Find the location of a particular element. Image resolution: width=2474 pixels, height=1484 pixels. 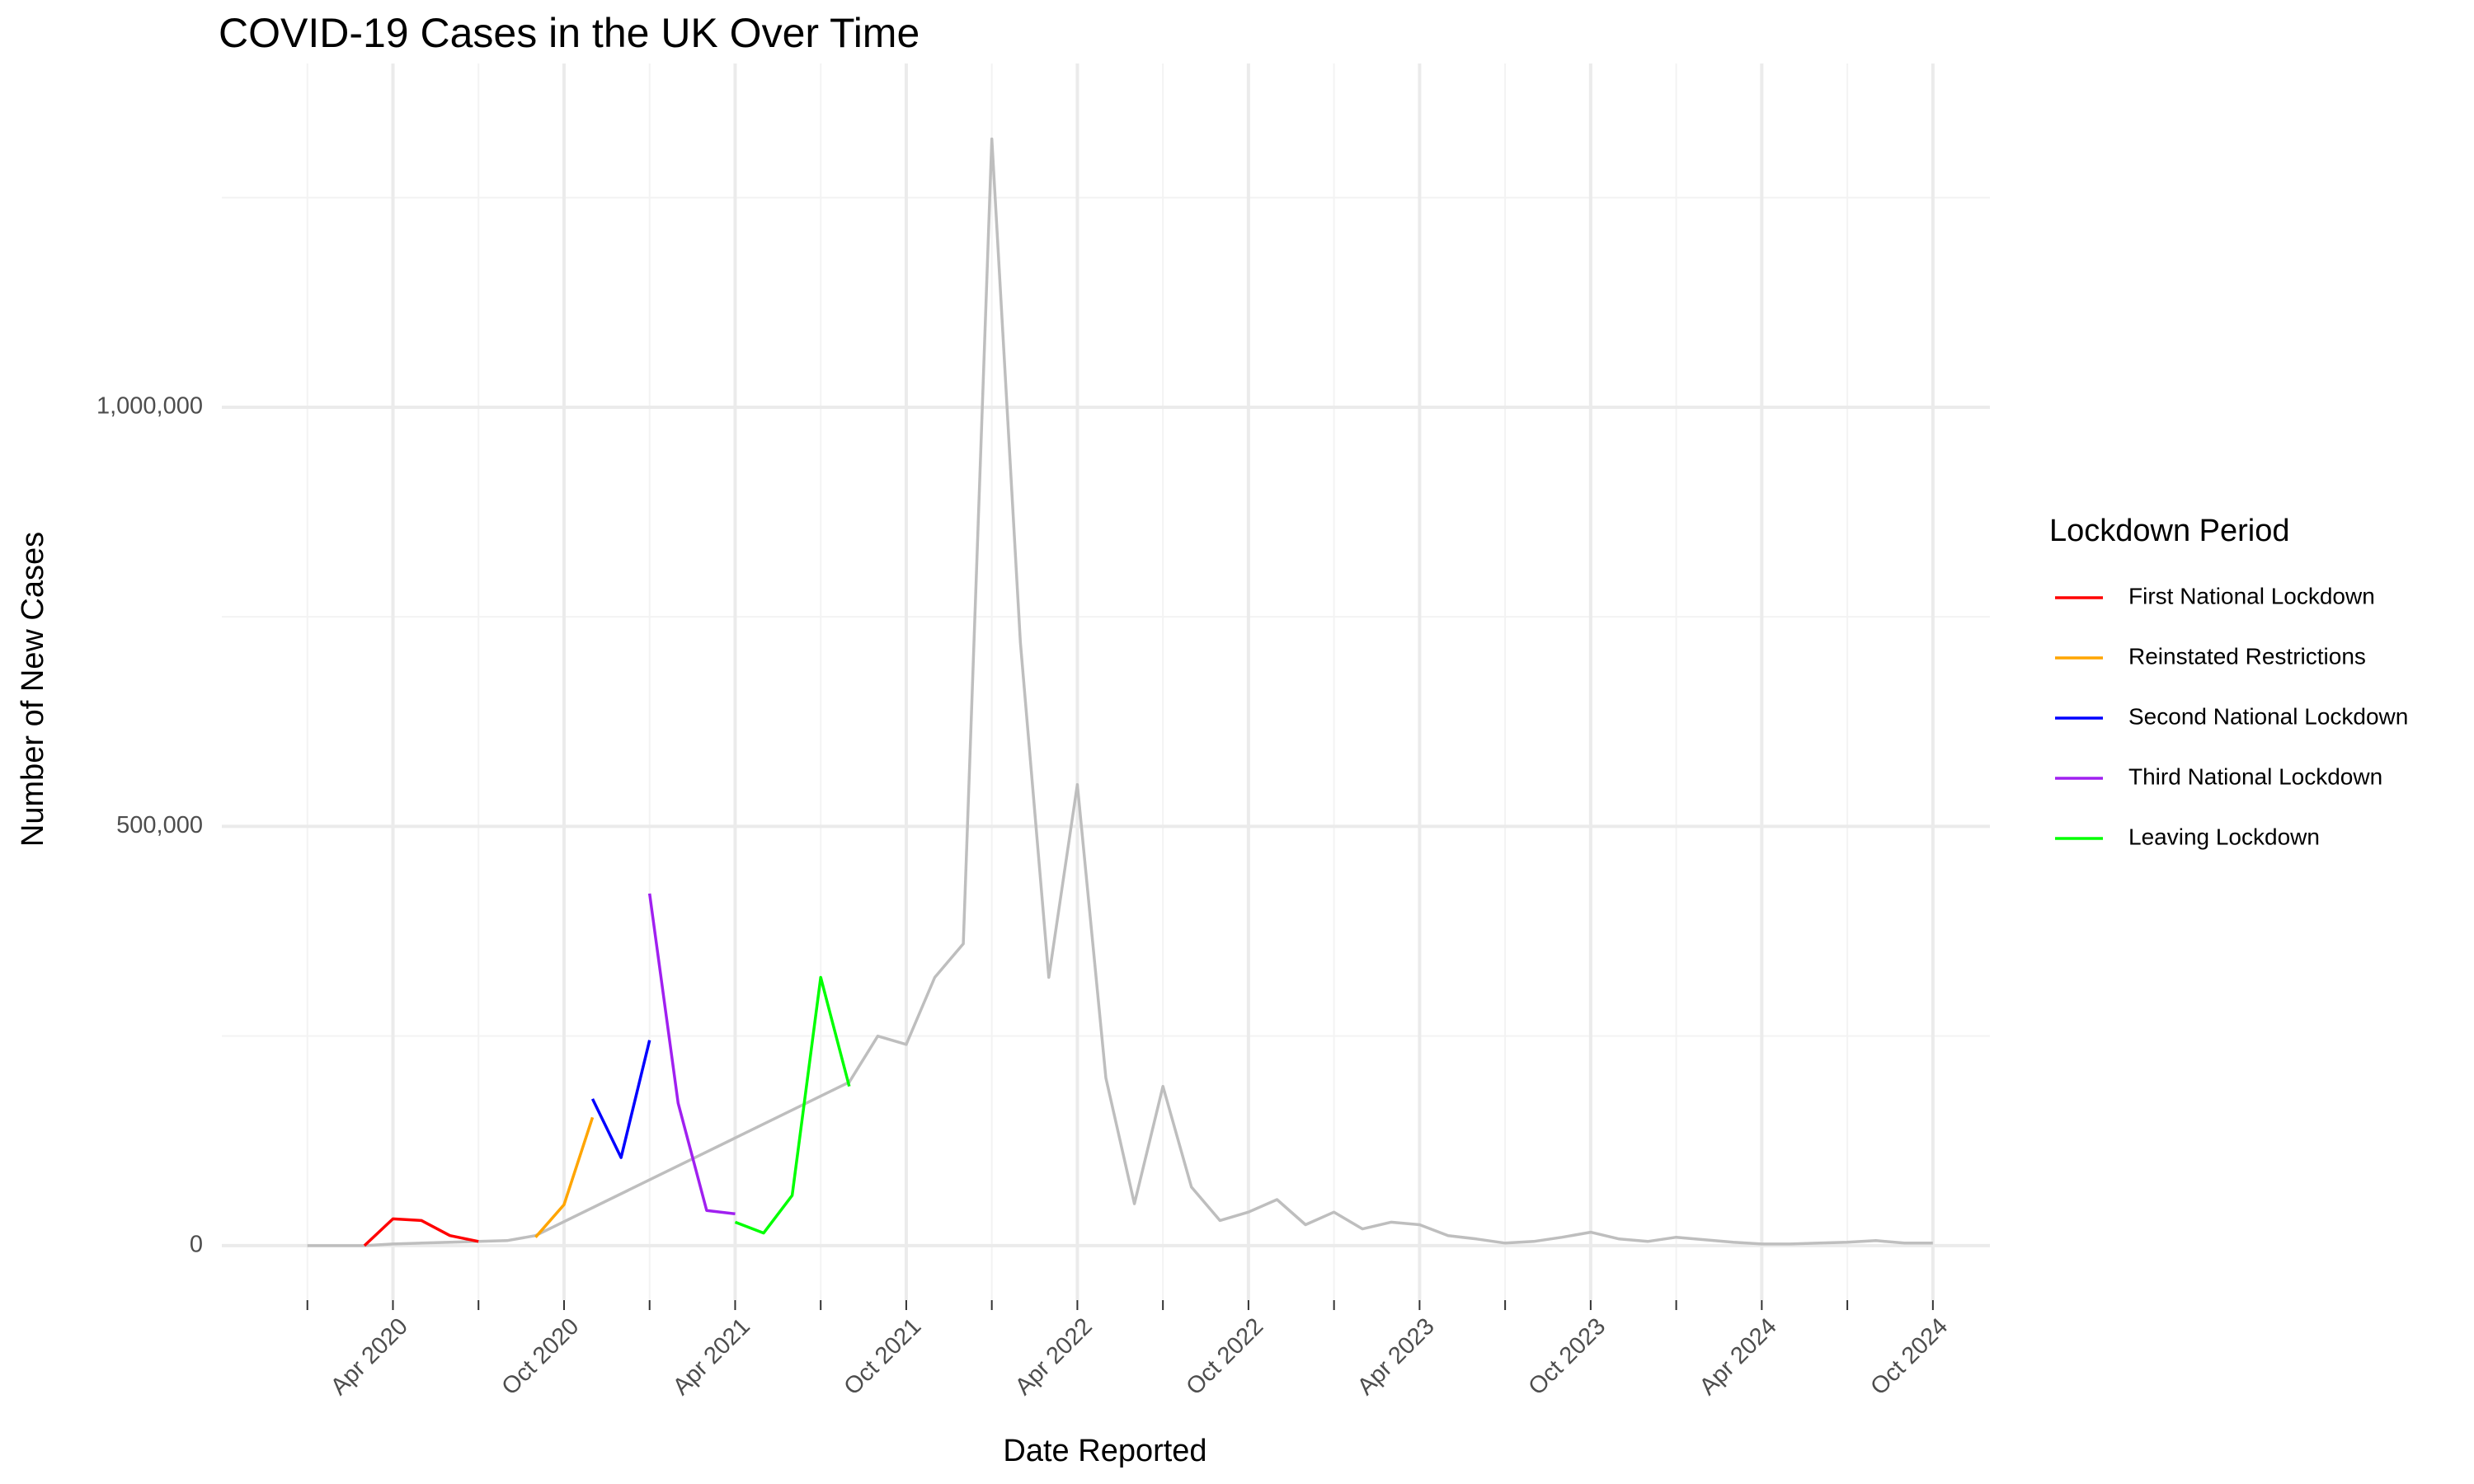

x-tick-label: Apr 2023 is located at coordinates (1396, 1357).